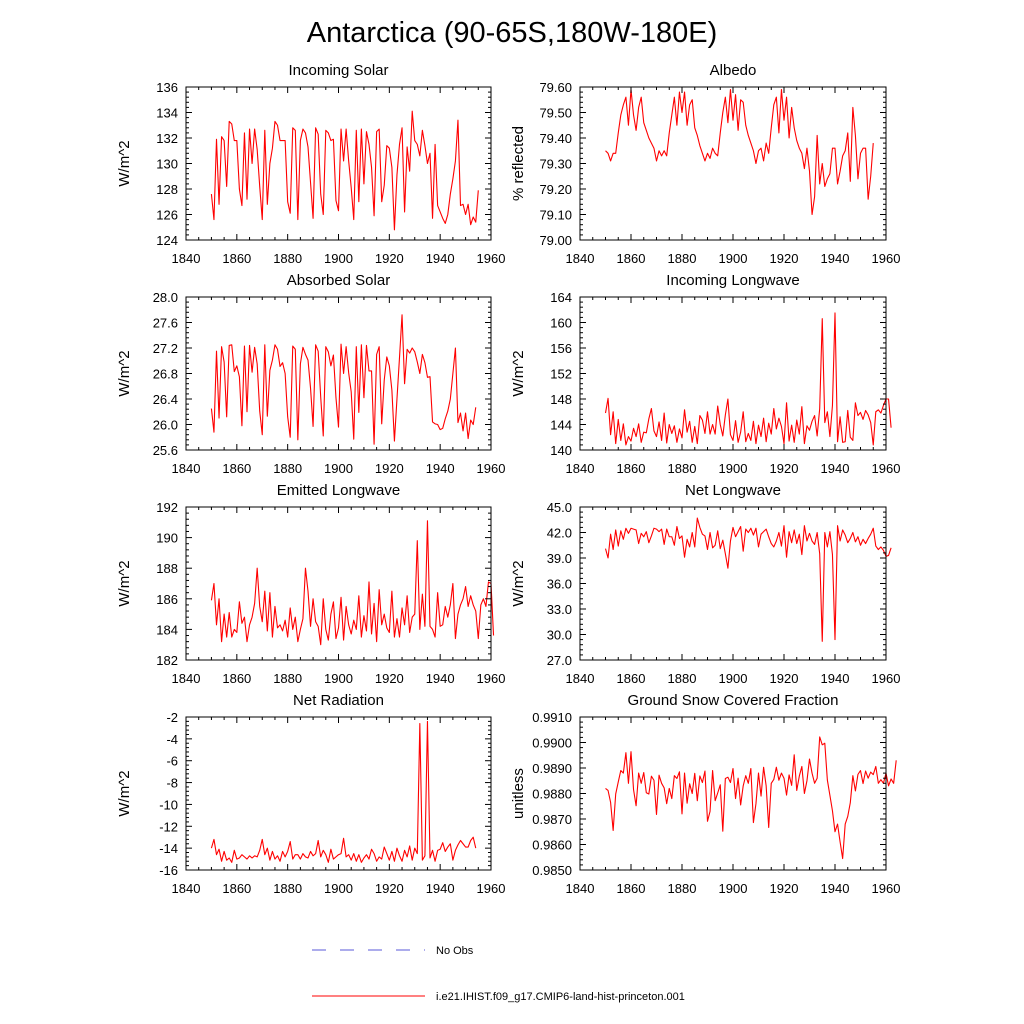  Describe the element at coordinates (559, 533) in the screenshot. I see `y-tick-label: 42.0` at that location.